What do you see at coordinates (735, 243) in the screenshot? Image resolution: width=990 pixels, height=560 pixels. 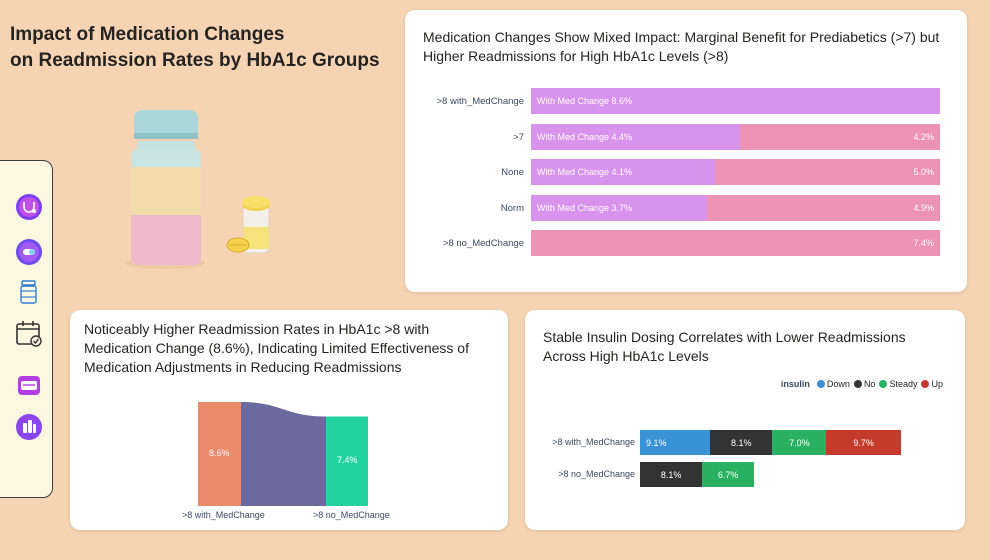 I see `no-med-change-bar: 7.4%` at bounding box center [735, 243].